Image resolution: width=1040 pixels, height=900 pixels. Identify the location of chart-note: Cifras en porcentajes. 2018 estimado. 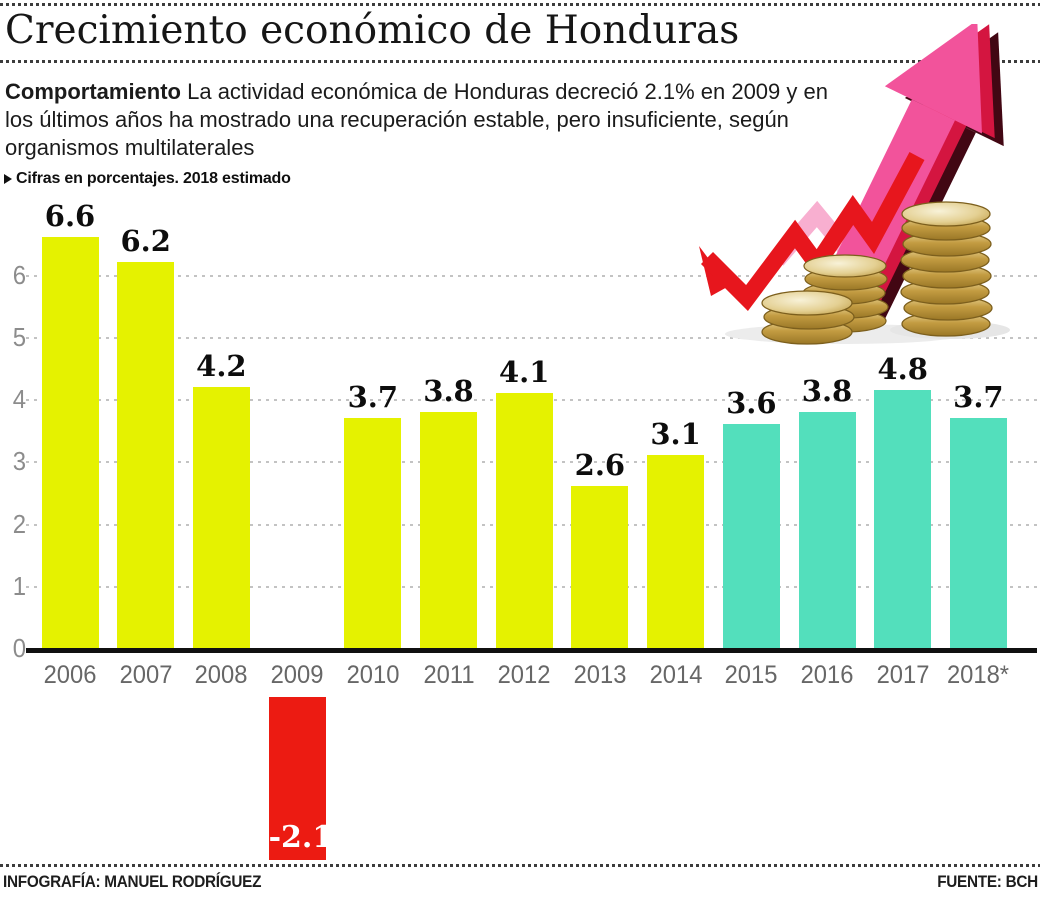
(147, 179).